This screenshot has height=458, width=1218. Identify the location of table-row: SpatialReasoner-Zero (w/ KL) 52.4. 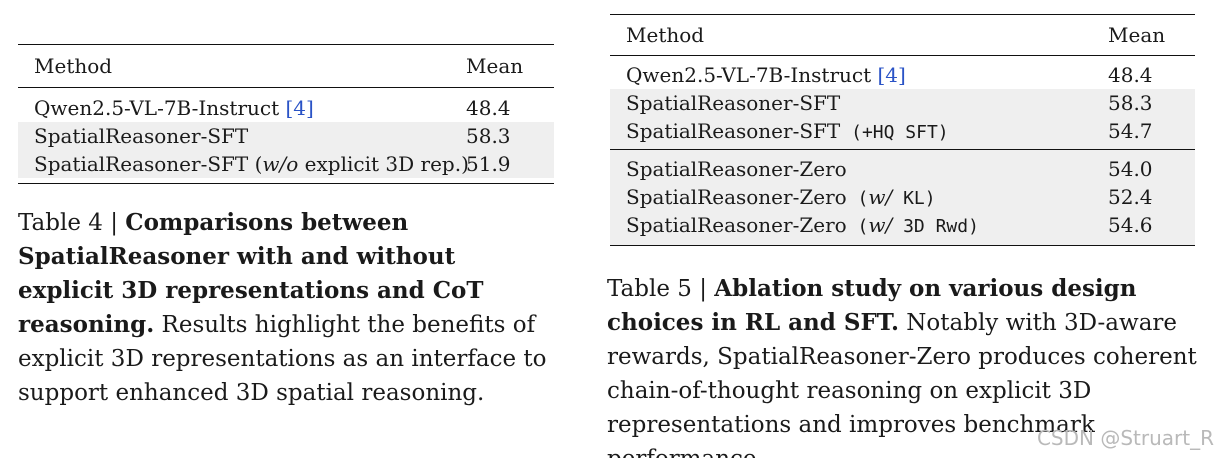
(902, 197).